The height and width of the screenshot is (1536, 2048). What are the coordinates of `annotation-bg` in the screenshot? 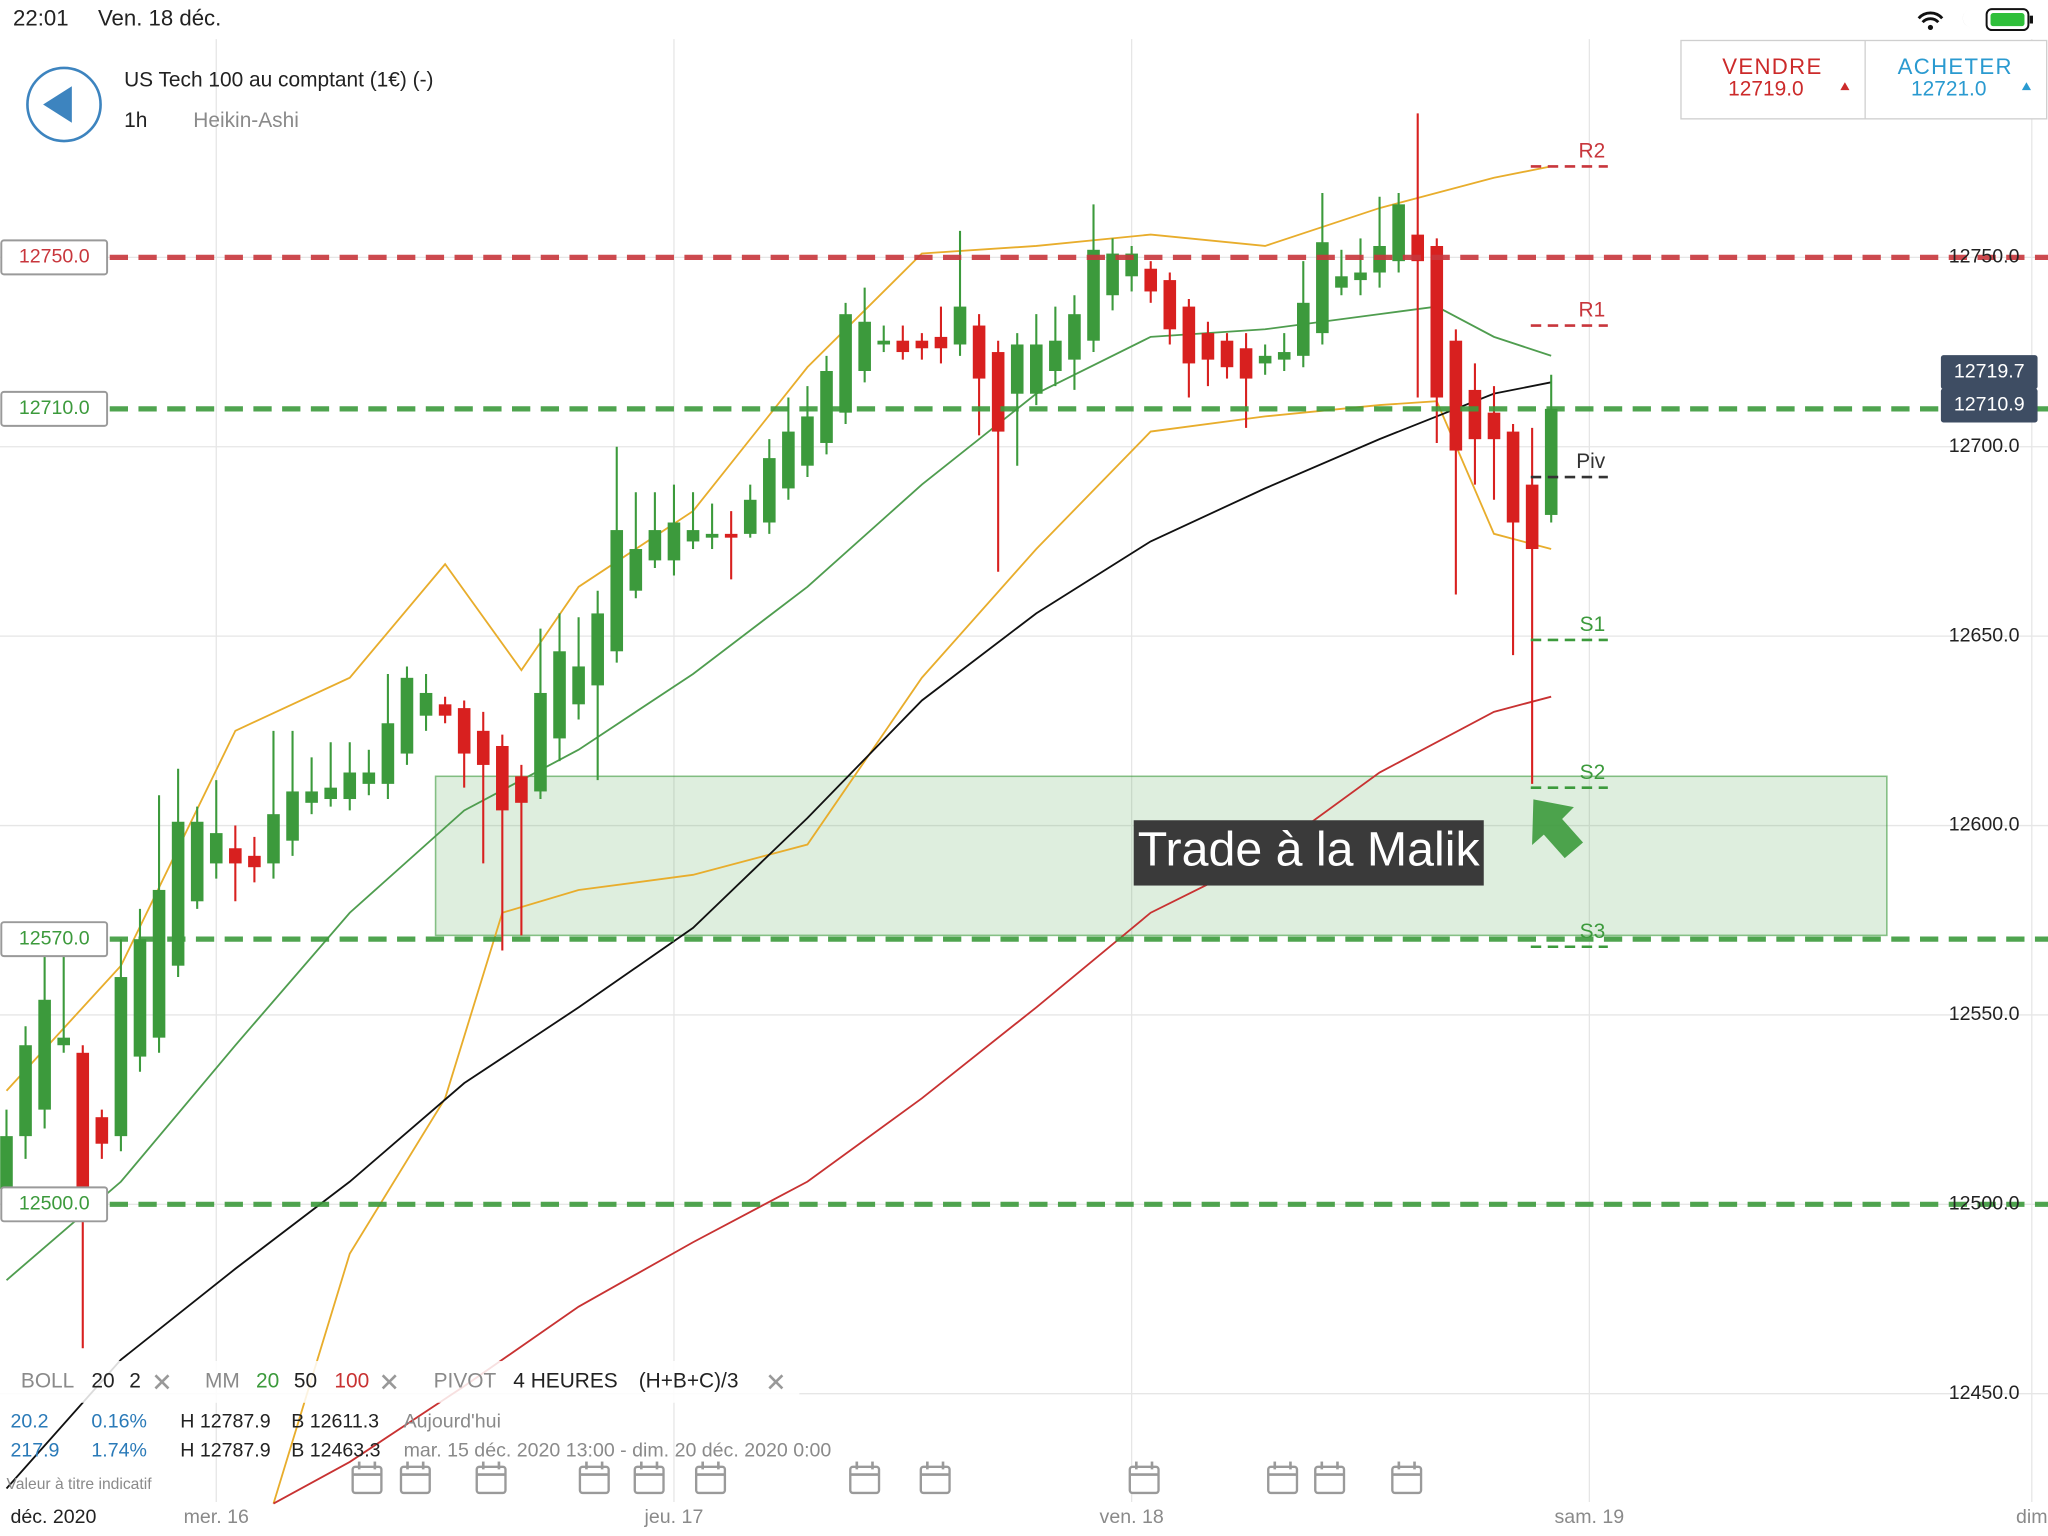 It's located at (1308, 853).